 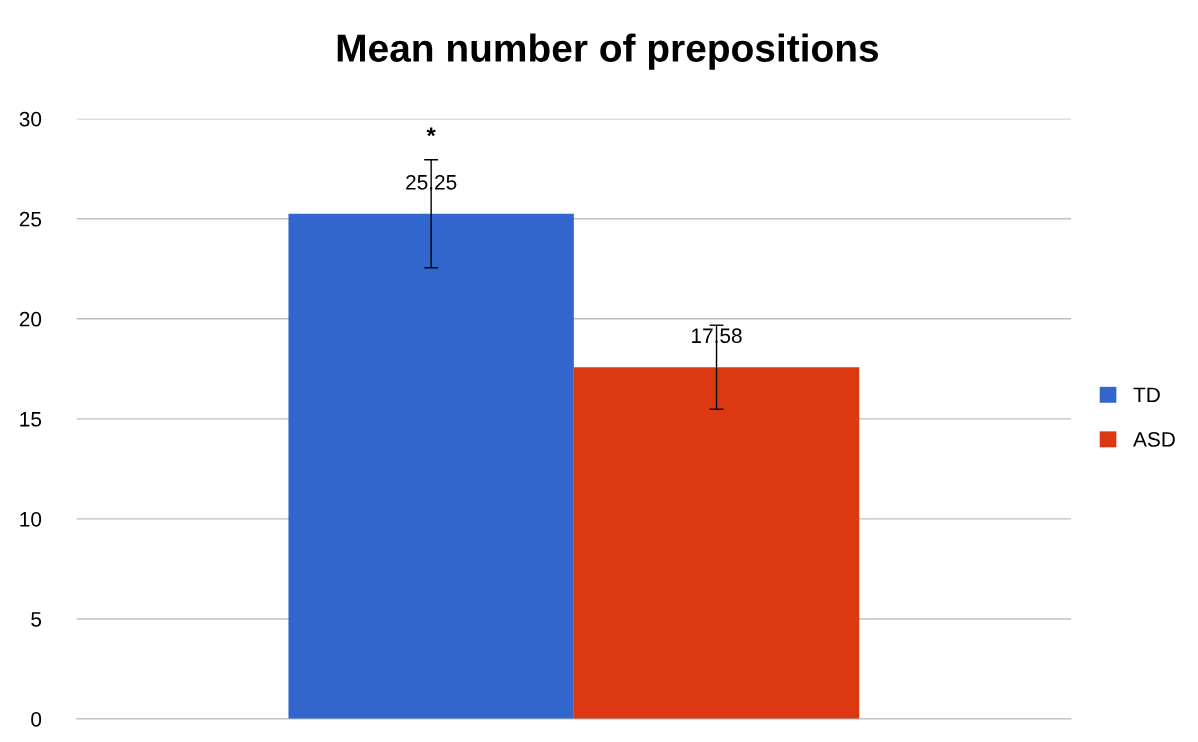 I want to click on y-tick-label: 5, so click(x=36, y=619).